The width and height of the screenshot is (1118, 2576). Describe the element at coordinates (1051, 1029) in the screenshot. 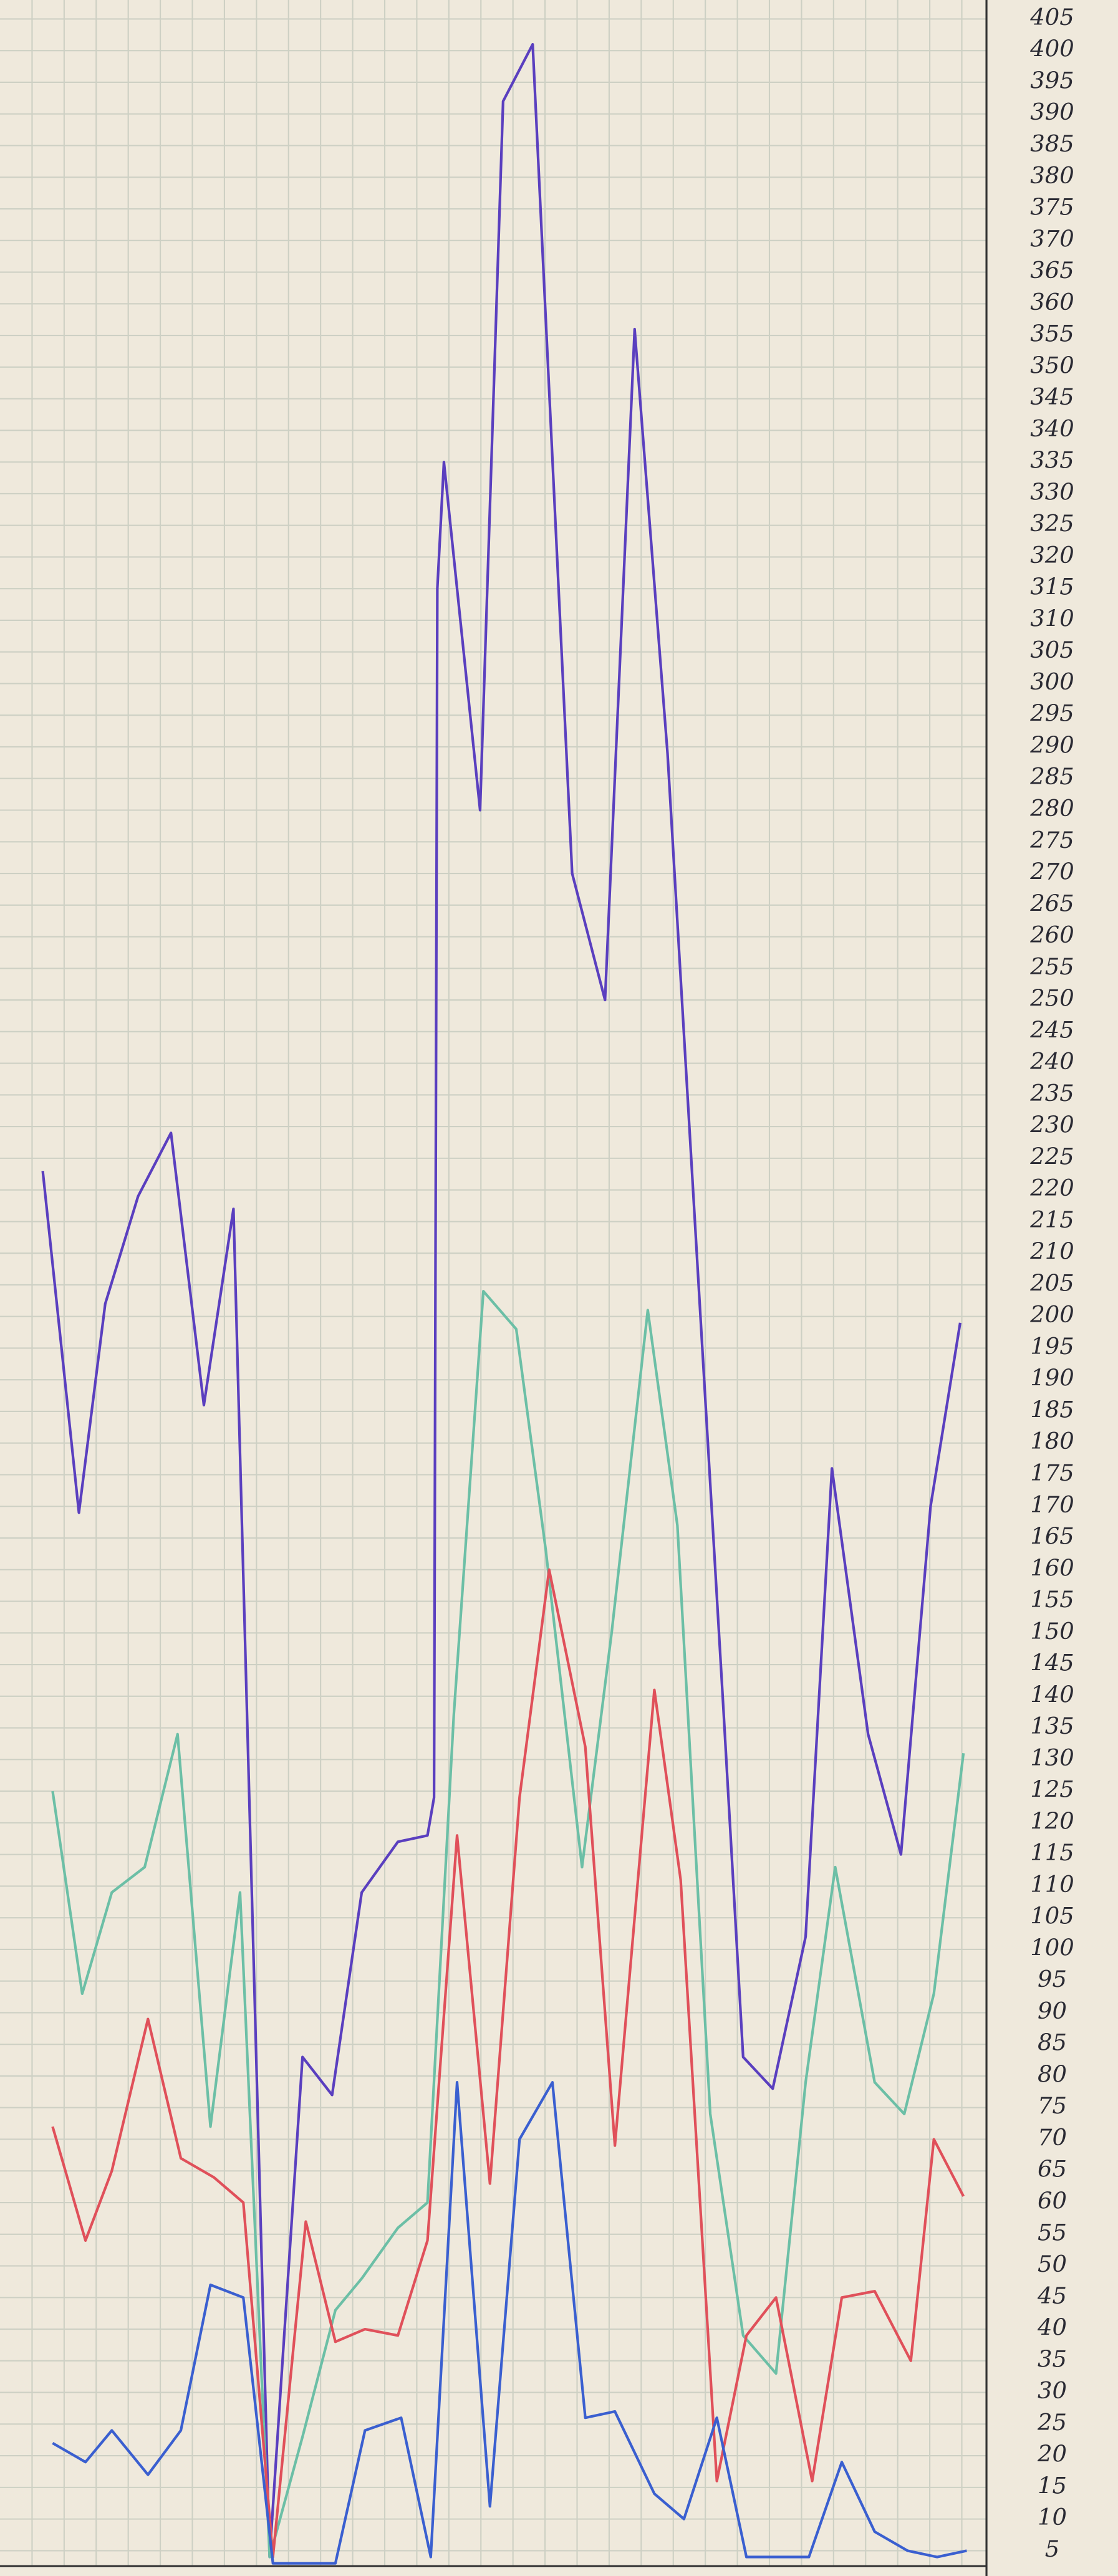

I see `y-tick-label: 245` at that location.